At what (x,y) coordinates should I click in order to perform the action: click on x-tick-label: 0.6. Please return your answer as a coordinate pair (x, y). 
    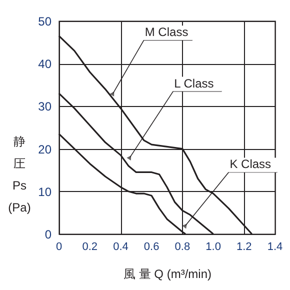
    Looking at the image, I should click on (152, 247).